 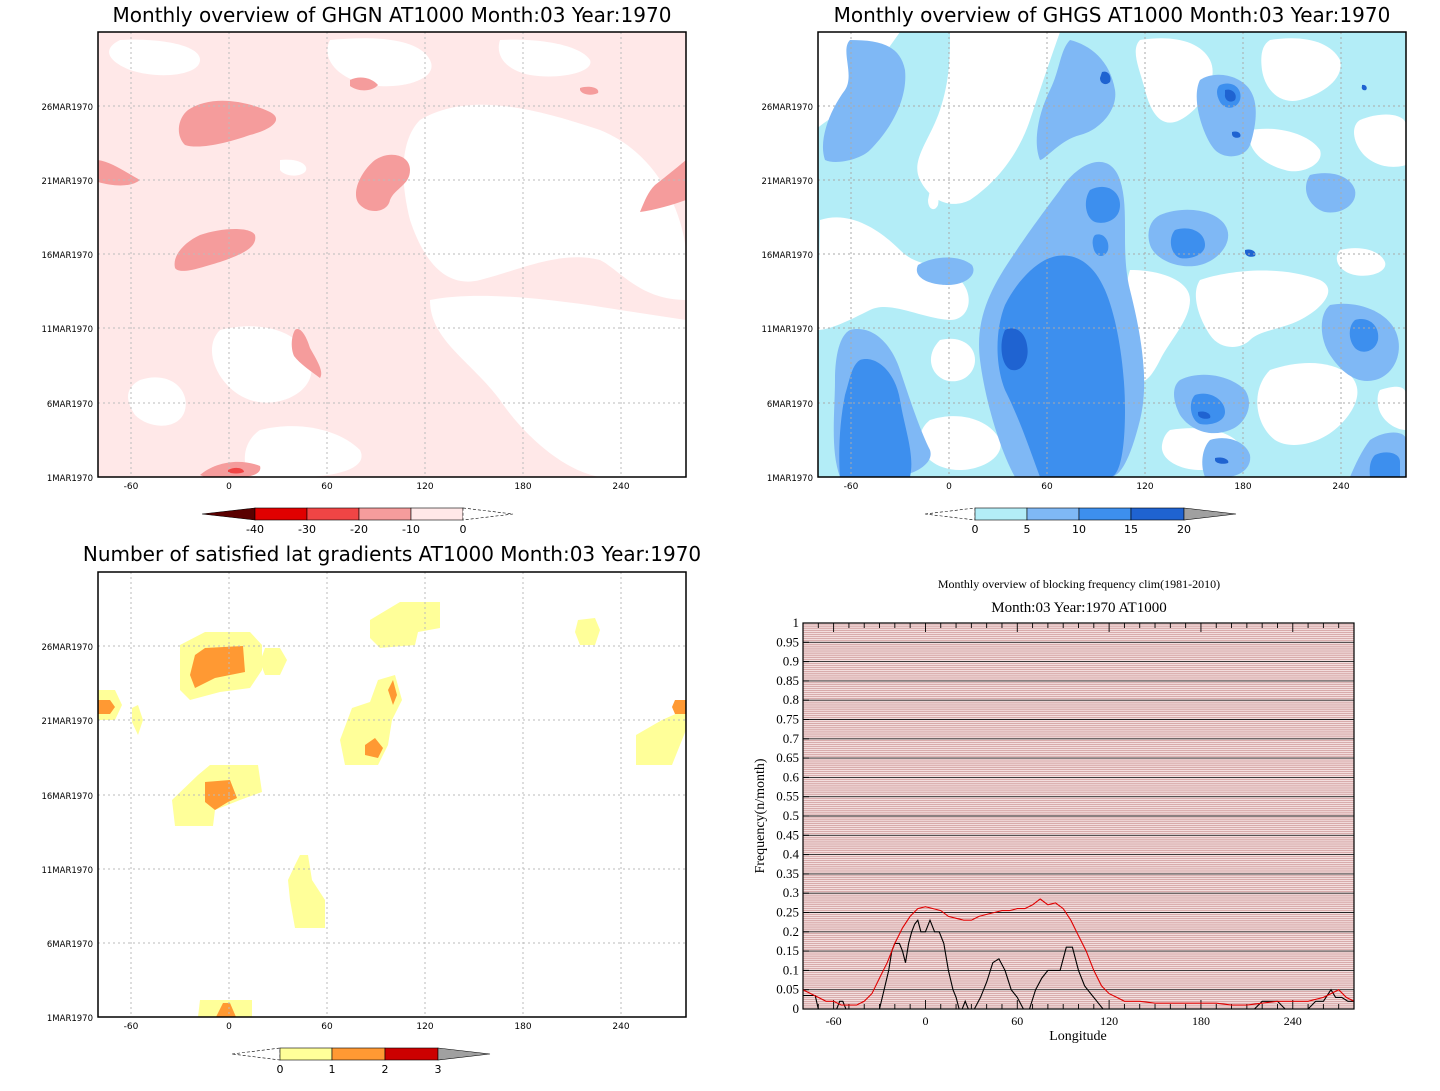 I want to click on colorbar-label: -20, so click(x=359, y=529).